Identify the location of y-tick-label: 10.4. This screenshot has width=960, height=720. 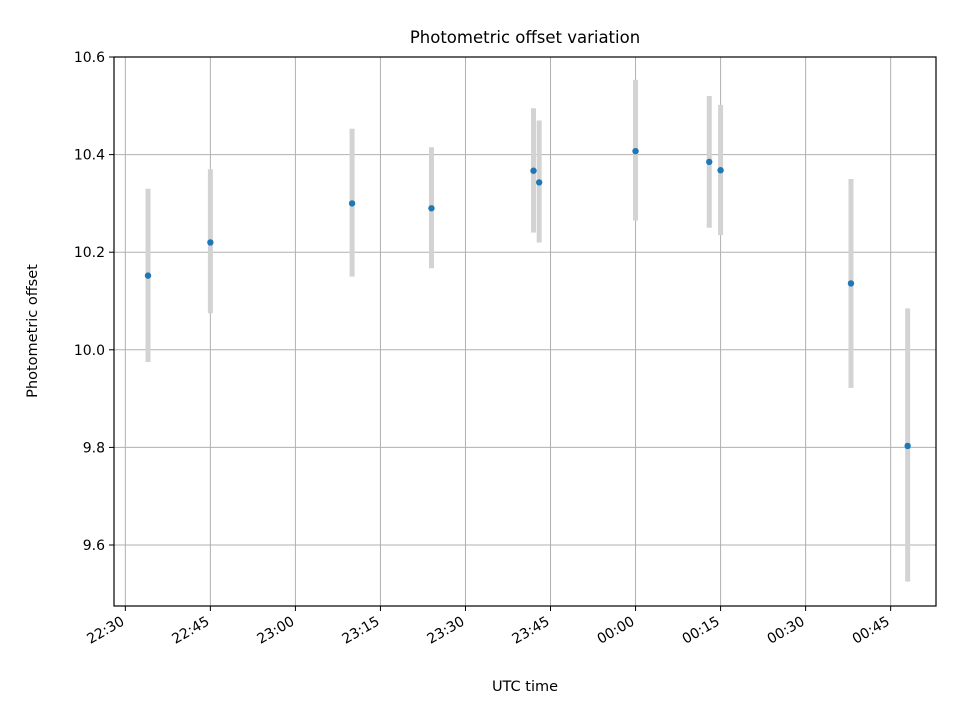
(89, 156).